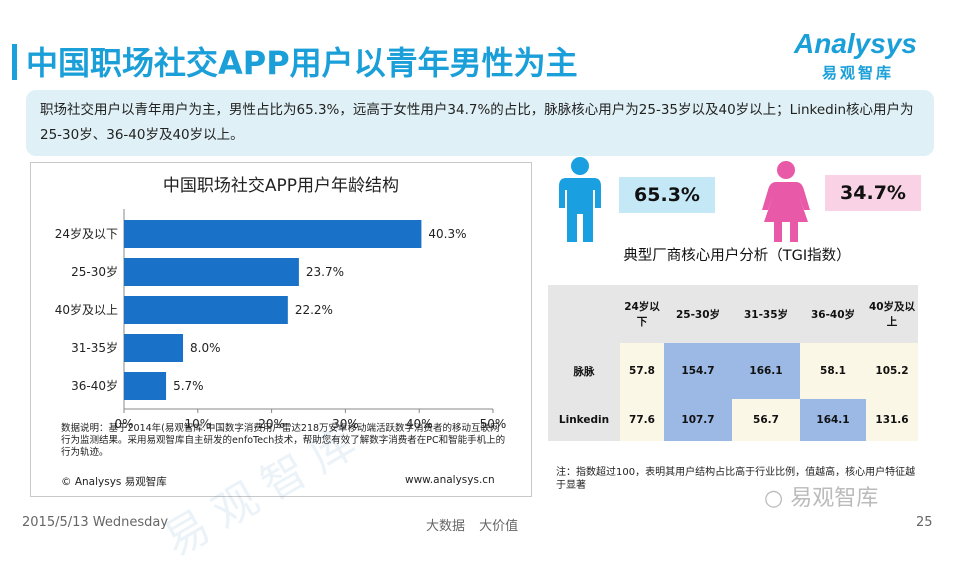 The height and width of the screenshot is (569, 960). What do you see at coordinates (345, 424) in the screenshot?
I see `x-tick-label: 30%` at bounding box center [345, 424].